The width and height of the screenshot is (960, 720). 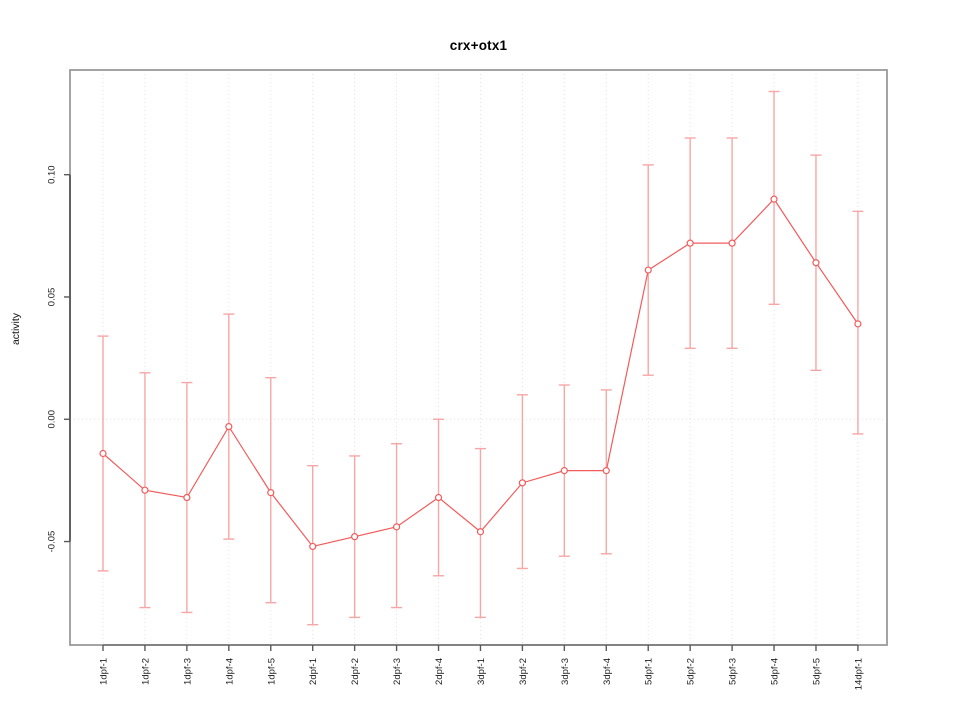 What do you see at coordinates (691, 671) in the screenshot?
I see `x-tick-label: 5dpf-2` at bounding box center [691, 671].